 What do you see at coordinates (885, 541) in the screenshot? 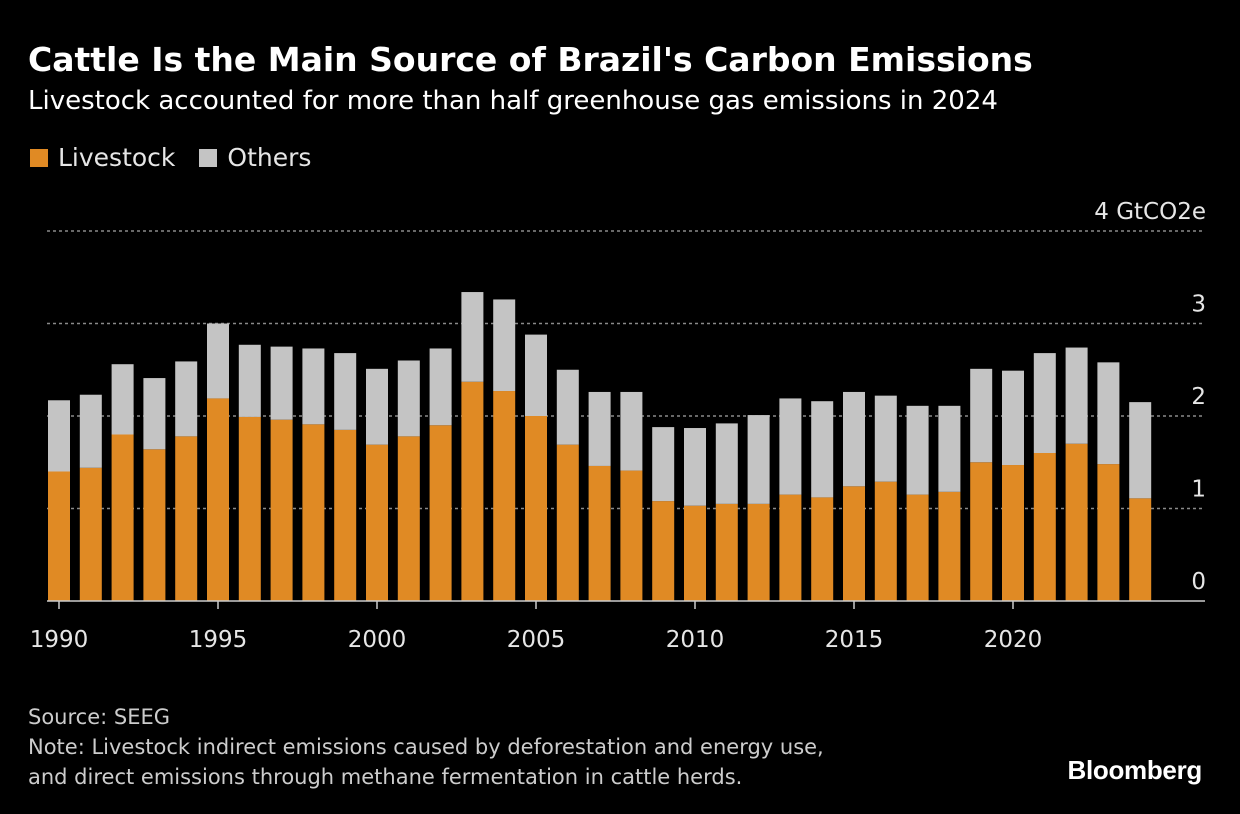
I see `bar-livestock-2016` at bounding box center [885, 541].